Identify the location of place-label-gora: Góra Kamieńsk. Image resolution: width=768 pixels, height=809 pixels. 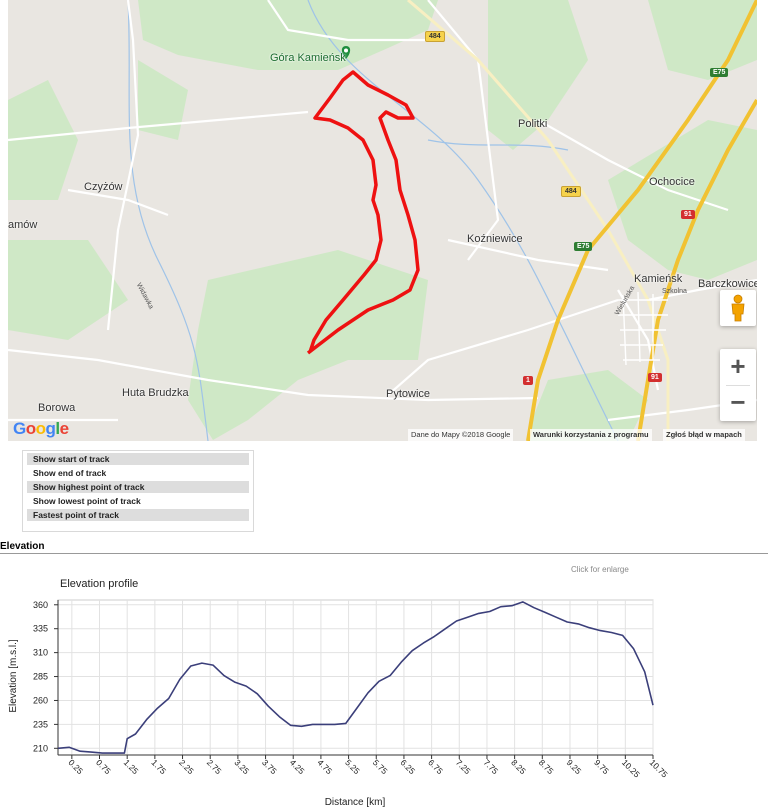
(308, 58).